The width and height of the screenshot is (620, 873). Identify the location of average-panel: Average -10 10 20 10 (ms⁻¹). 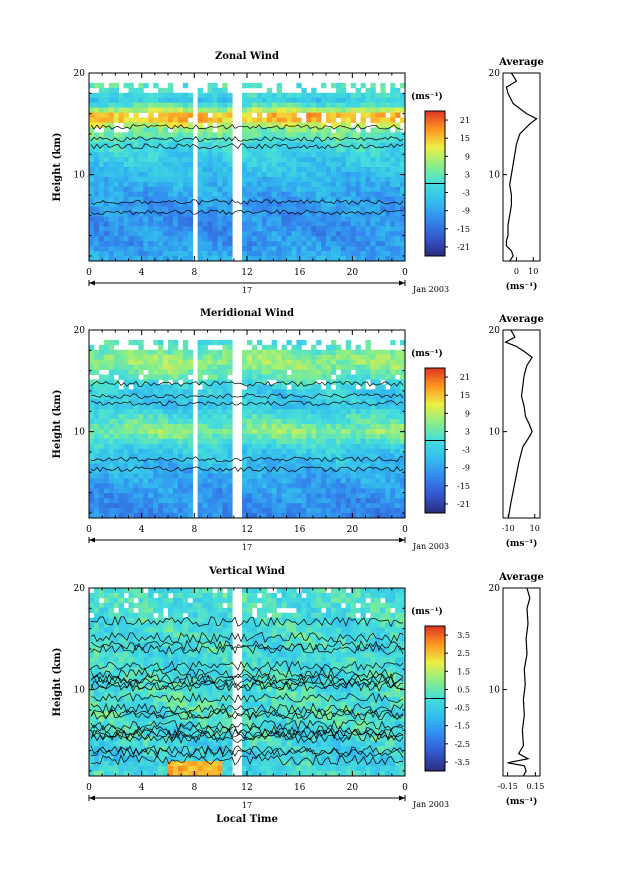
(516, 431).